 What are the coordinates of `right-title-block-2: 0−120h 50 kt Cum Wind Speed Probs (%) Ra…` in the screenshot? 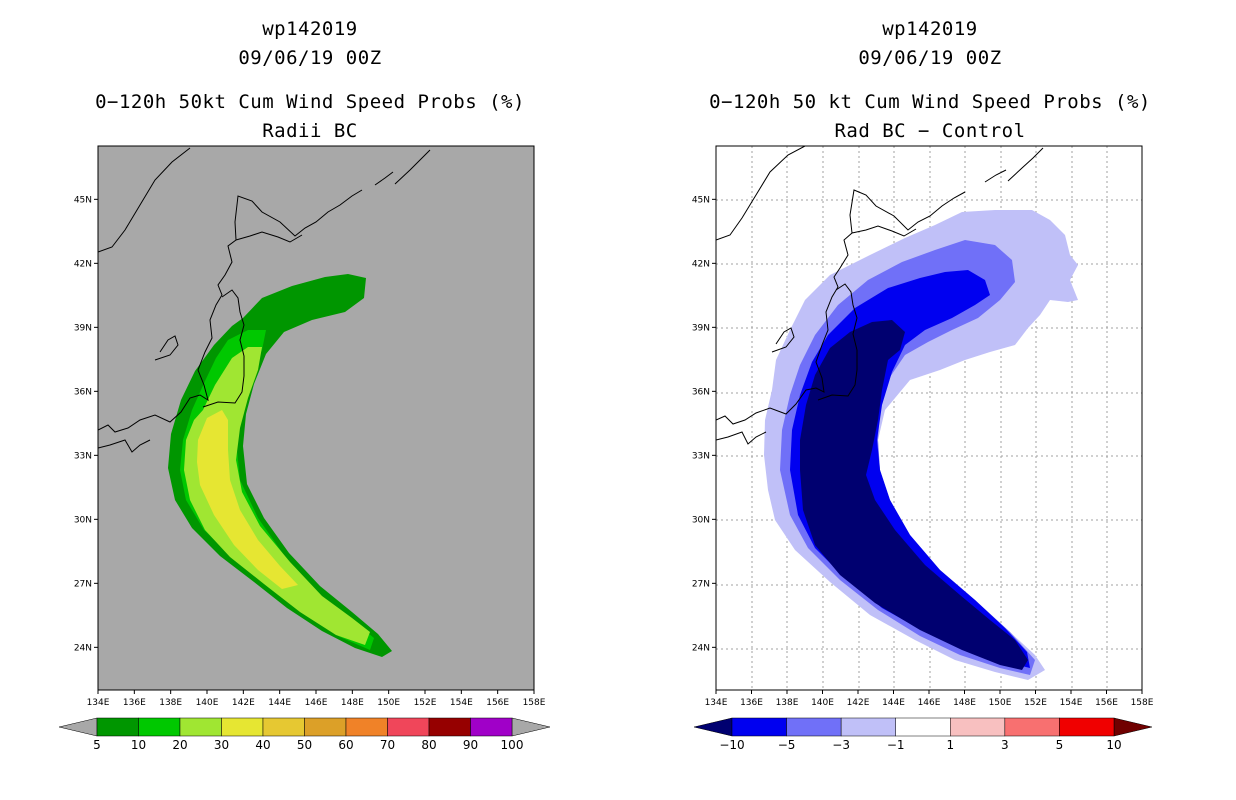 It's located at (930, 117).